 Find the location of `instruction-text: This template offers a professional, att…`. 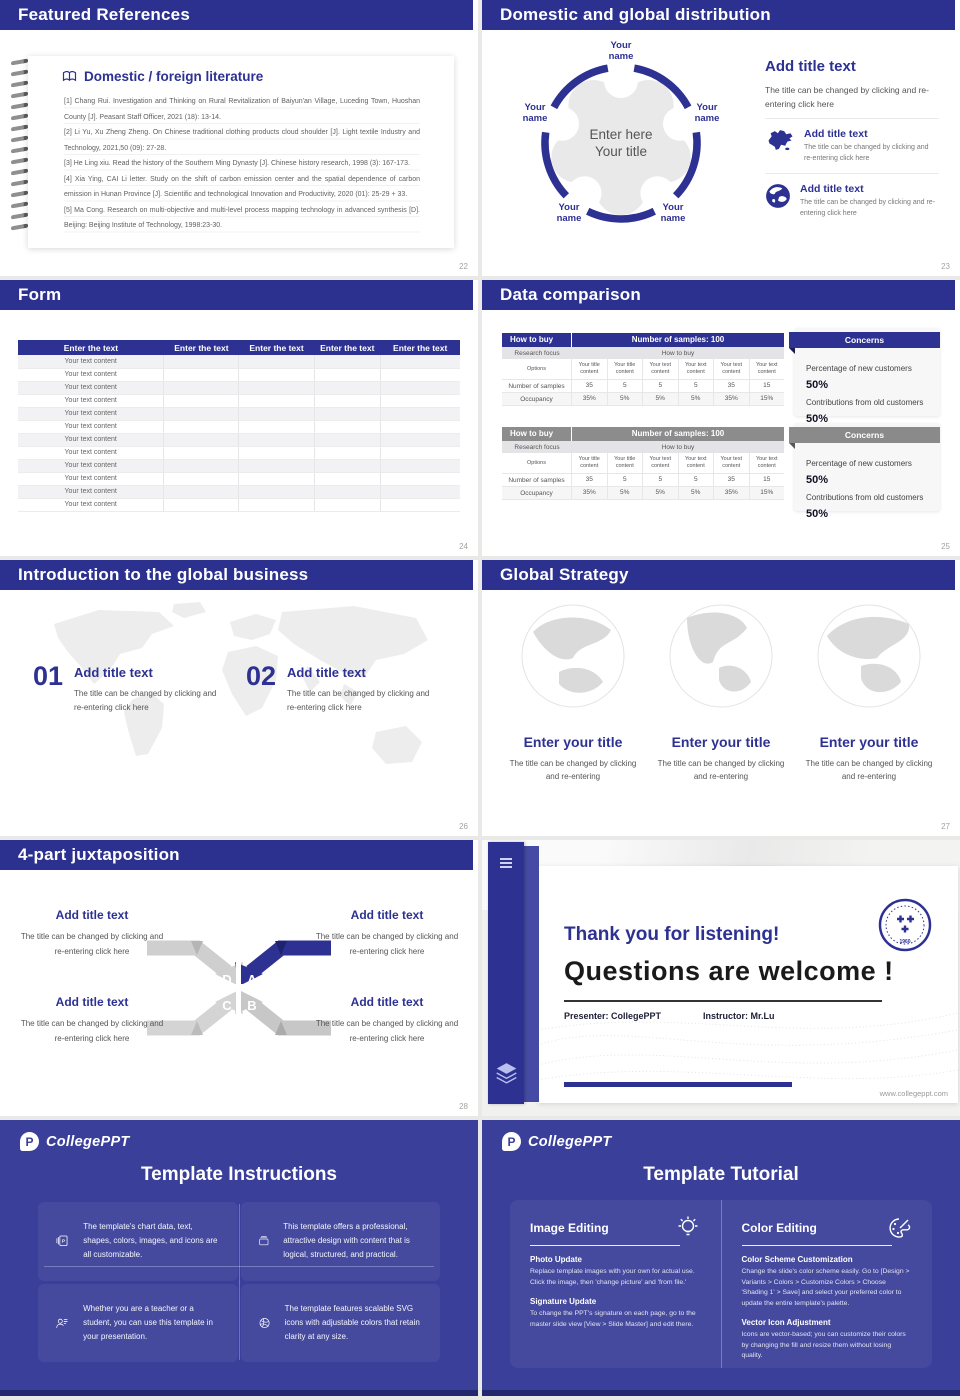

instruction-text: This template offers a professional, att… is located at coordinates (346, 1241).